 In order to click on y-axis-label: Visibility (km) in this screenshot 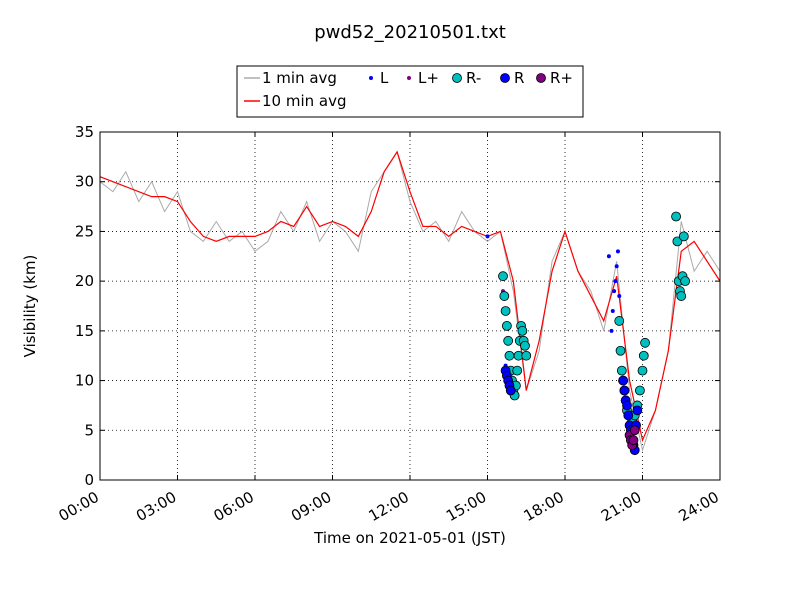, I will do `click(30, 306)`.